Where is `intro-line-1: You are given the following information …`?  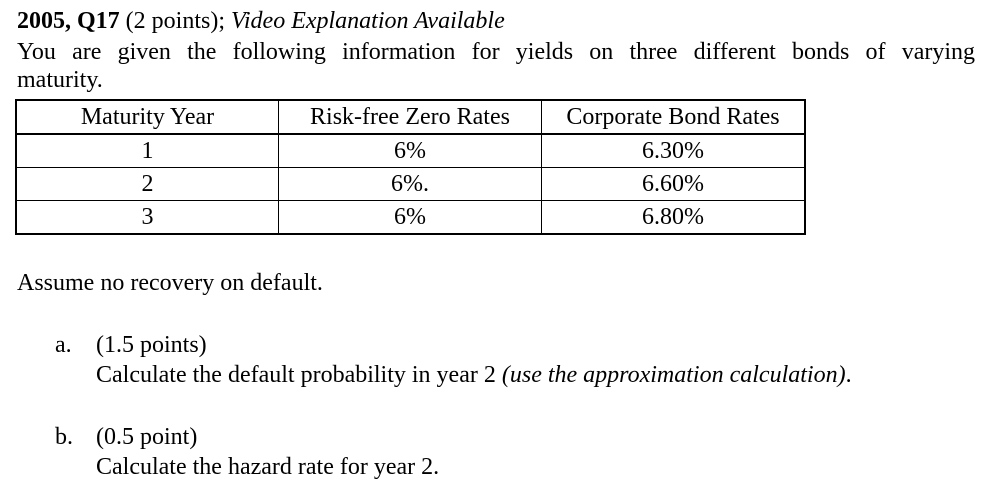 intro-line-1: You are given the following information … is located at coordinates (496, 52).